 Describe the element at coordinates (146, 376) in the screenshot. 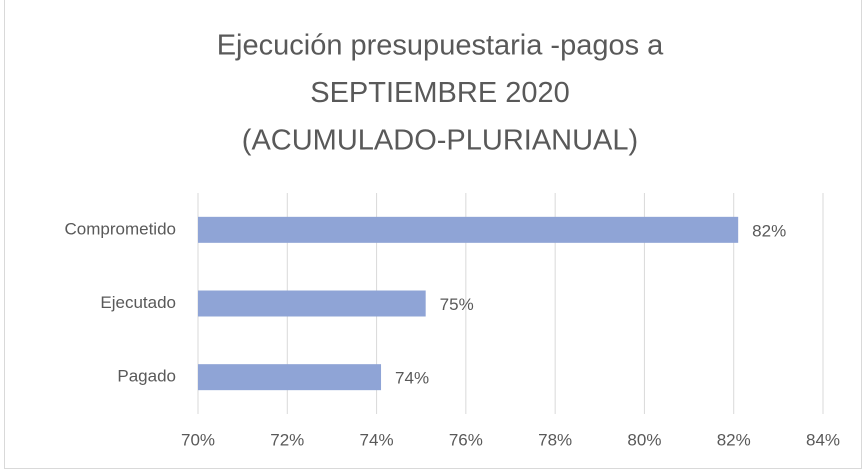

I see `y-tick-label: Pagado` at that location.